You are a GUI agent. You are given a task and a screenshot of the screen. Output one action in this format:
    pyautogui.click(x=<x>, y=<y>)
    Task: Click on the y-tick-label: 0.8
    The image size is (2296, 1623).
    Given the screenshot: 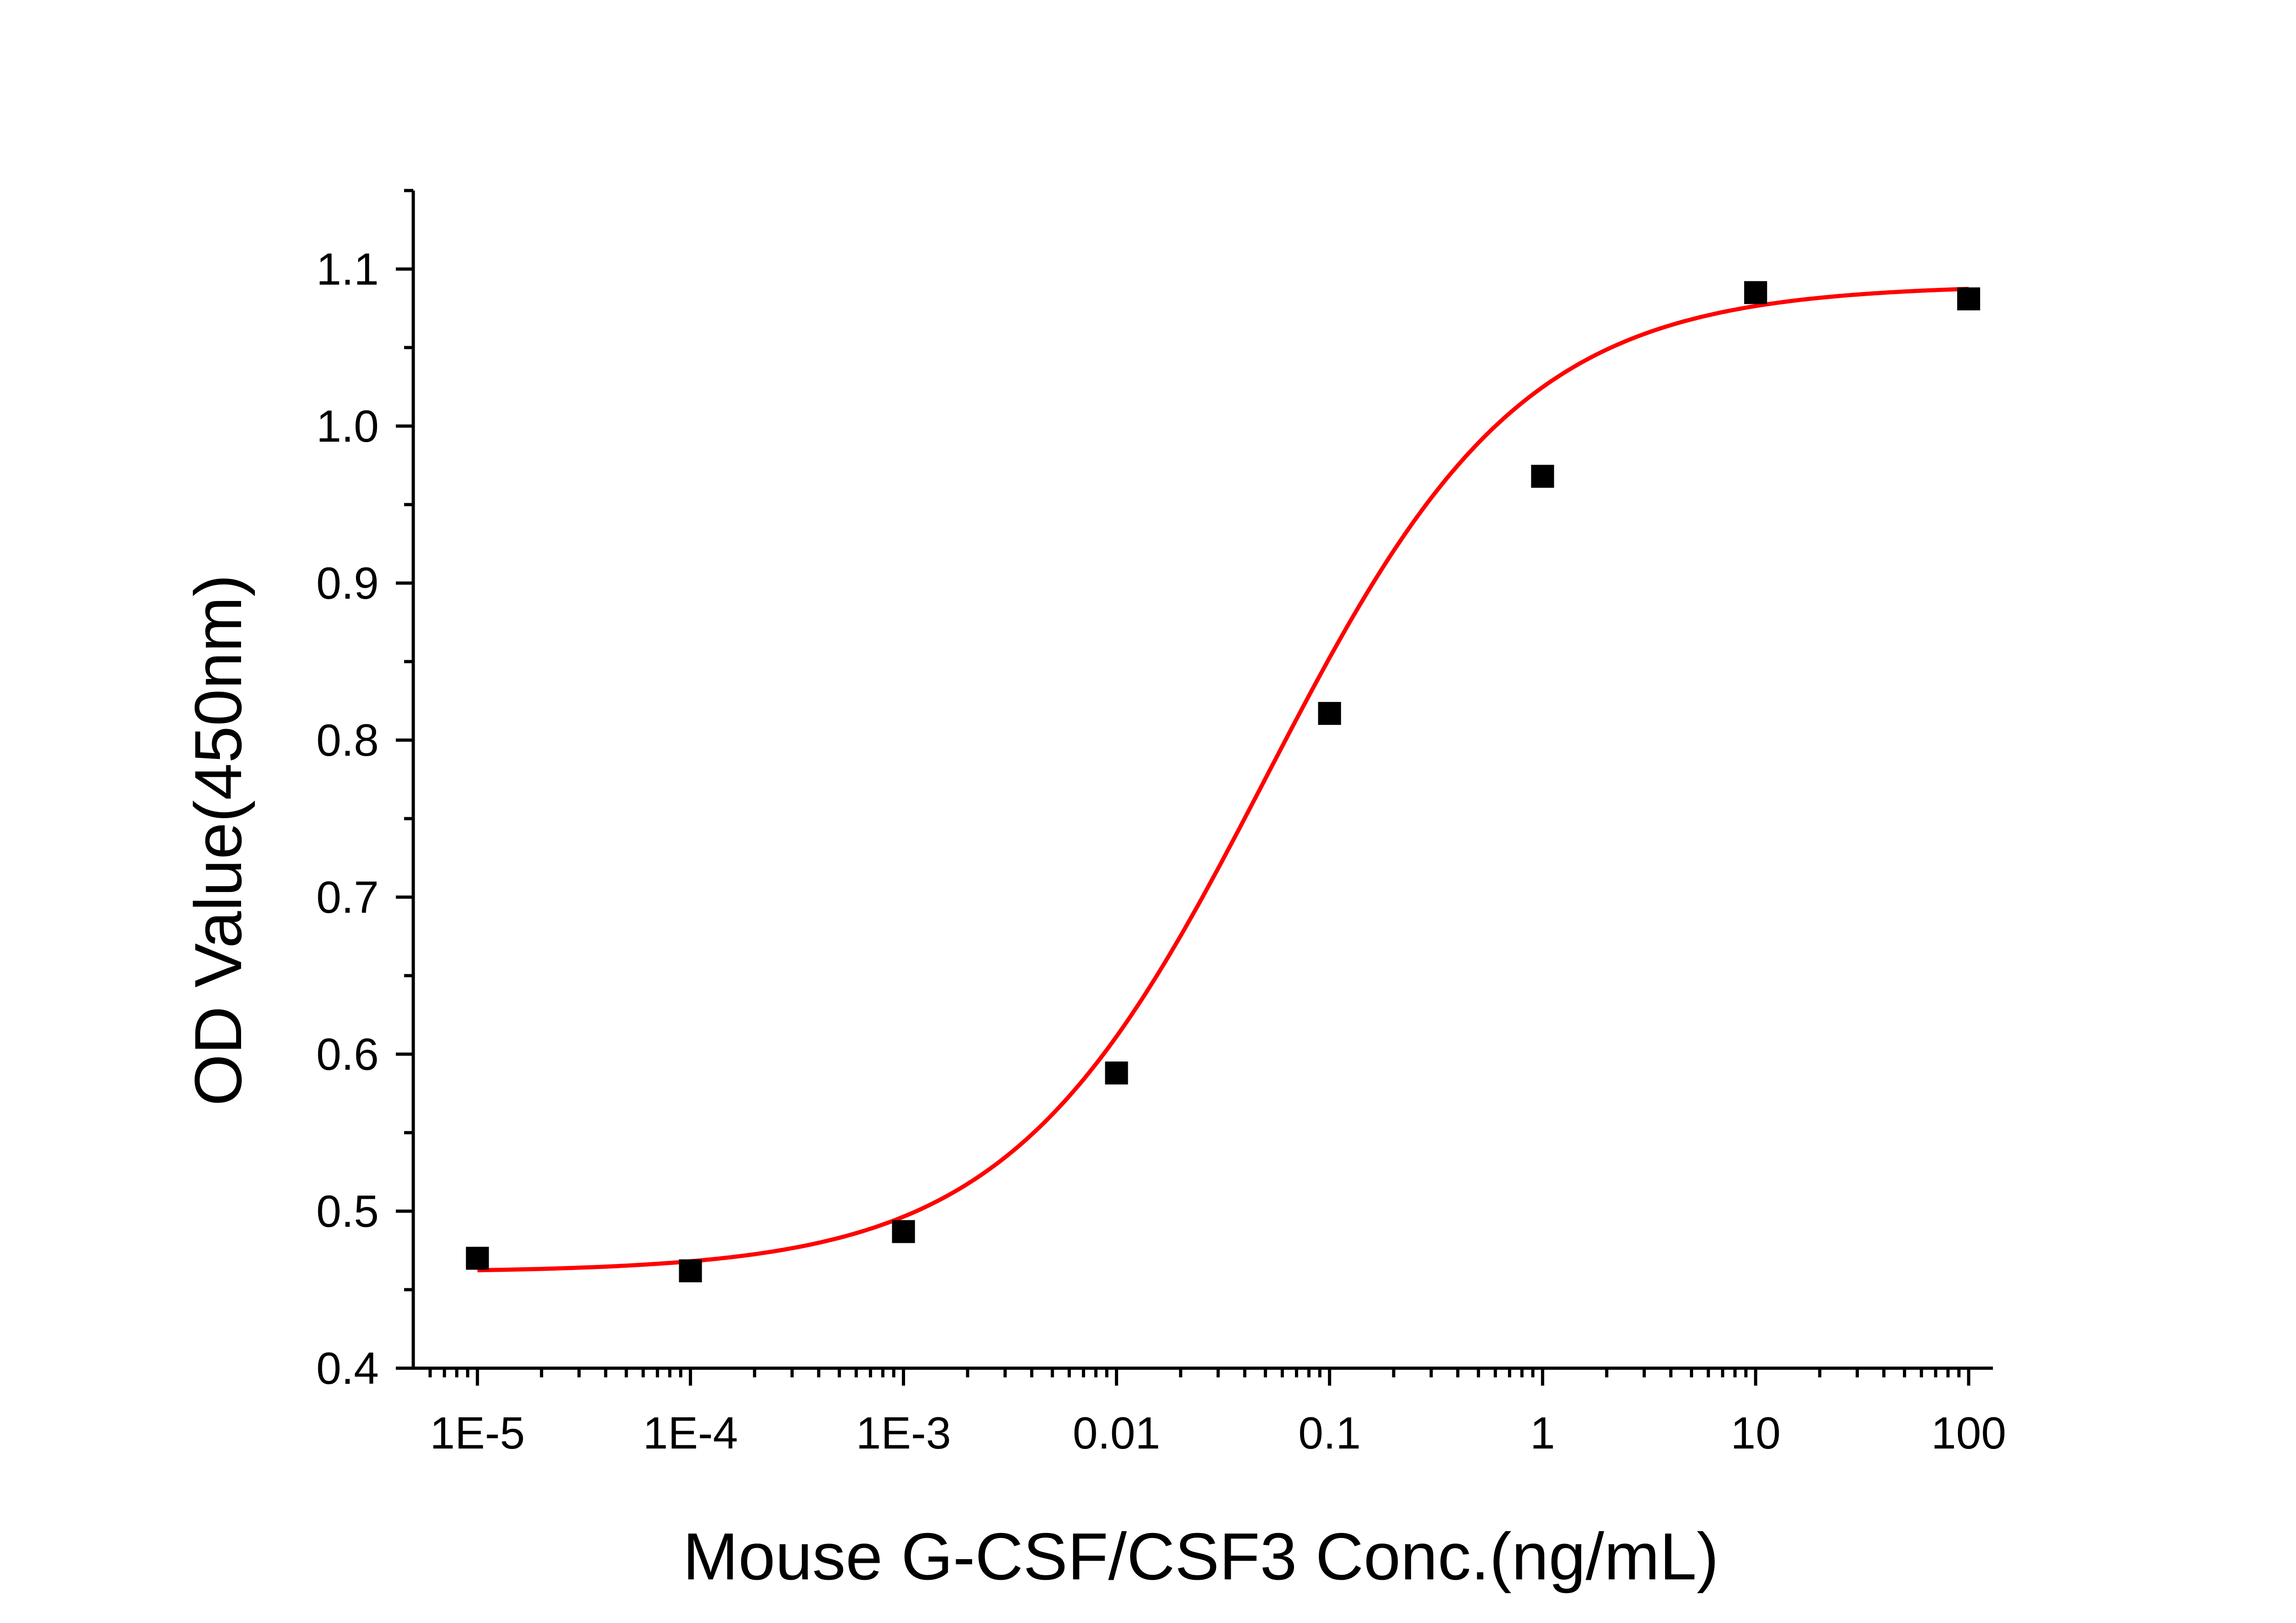 What is the action you would take?
    pyautogui.click(x=347, y=740)
    